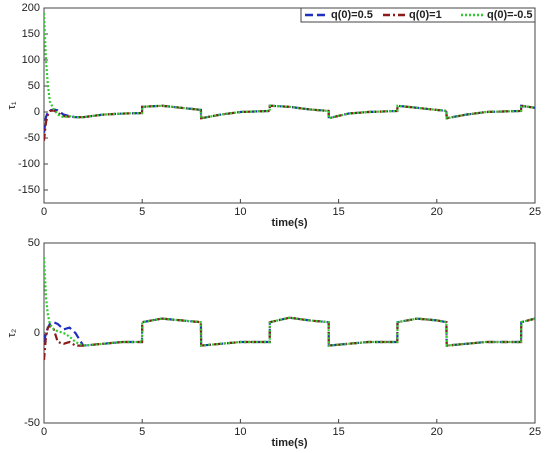  I want to click on legend-label: q(0)=1, so click(425, 15).